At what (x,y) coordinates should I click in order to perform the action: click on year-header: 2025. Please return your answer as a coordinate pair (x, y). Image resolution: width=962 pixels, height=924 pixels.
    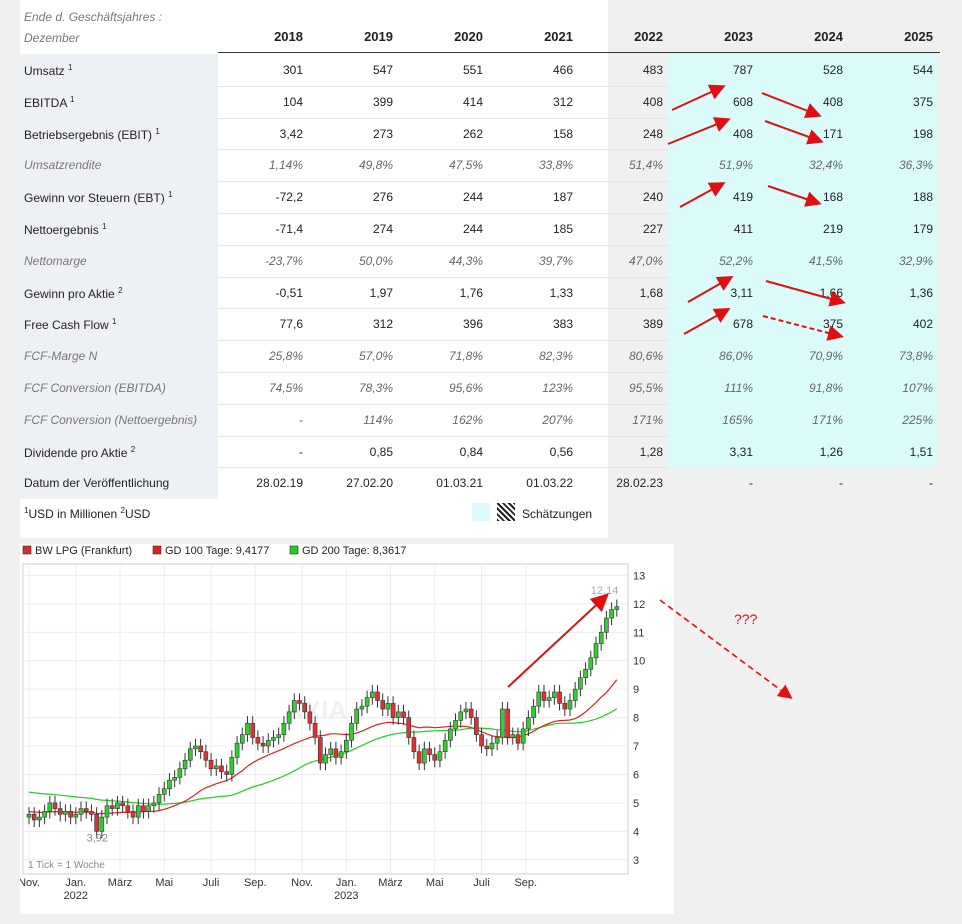
    Looking at the image, I should click on (918, 36).